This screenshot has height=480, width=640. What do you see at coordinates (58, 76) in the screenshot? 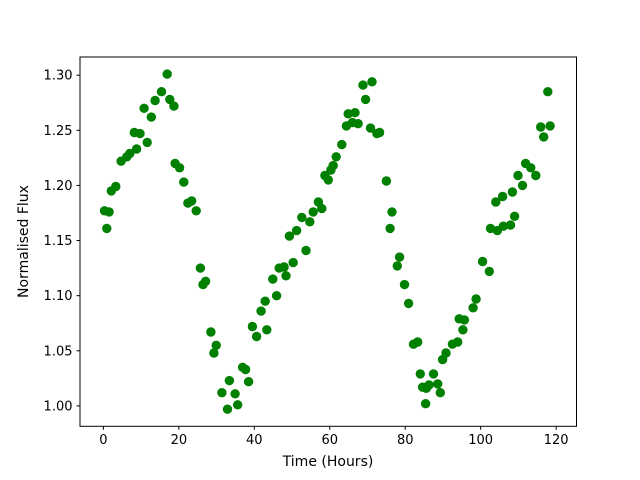
I see `y-tick-label: 1.30` at bounding box center [58, 76].